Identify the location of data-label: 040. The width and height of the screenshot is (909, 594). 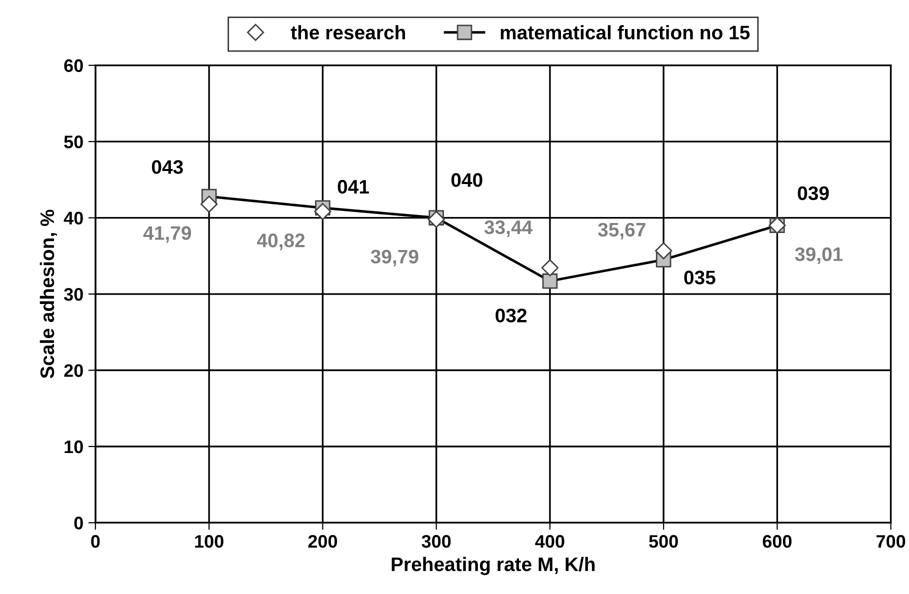
(466, 180).